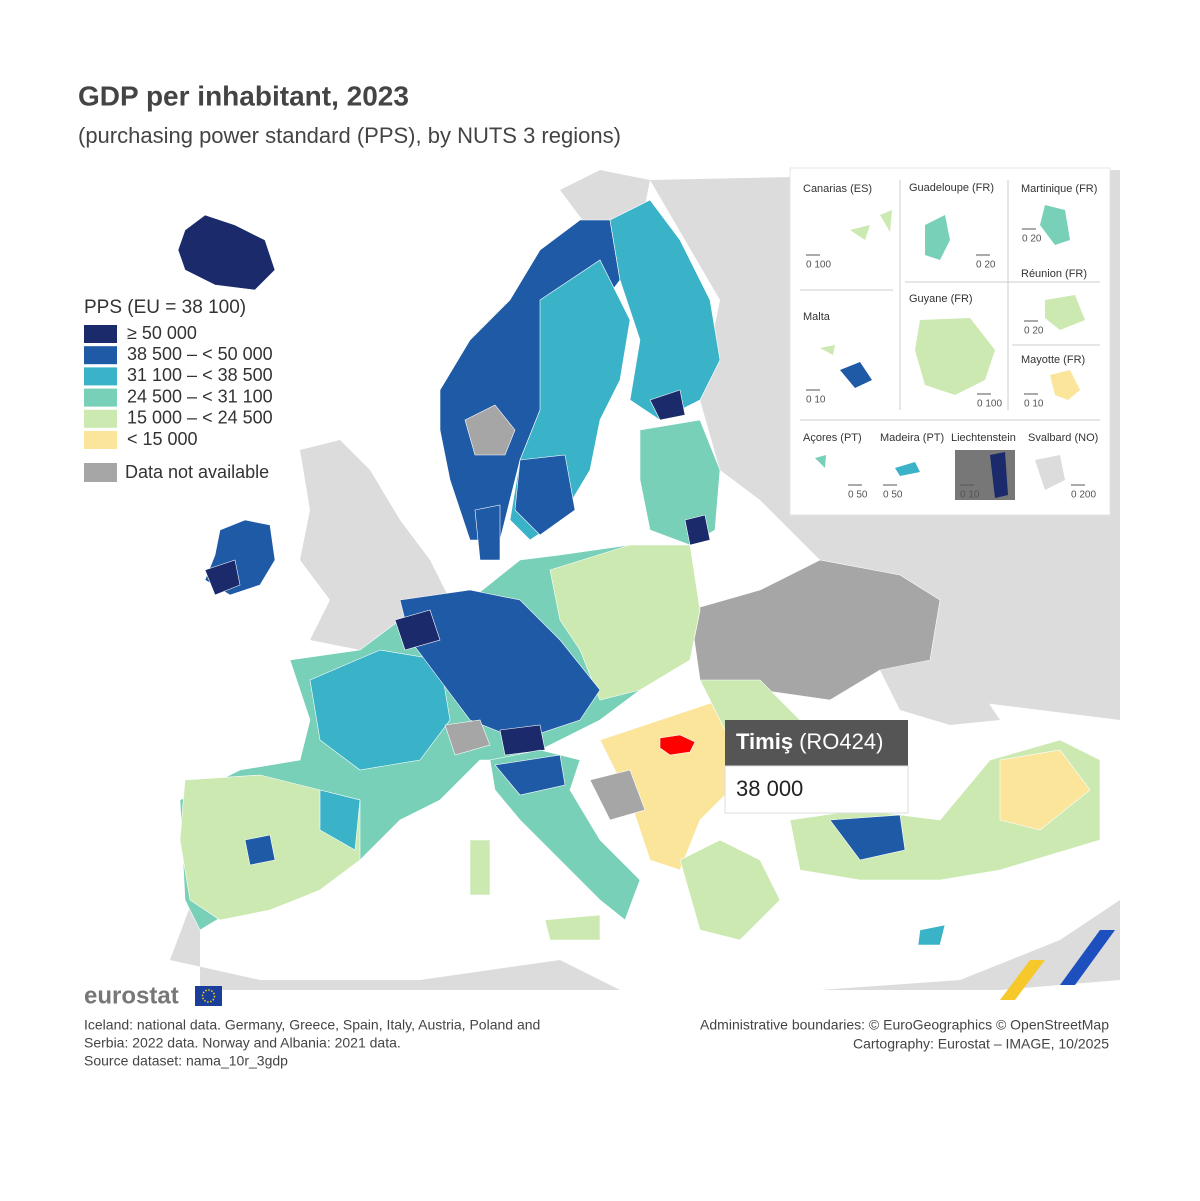  I want to click on tooltip-header, so click(816, 743).